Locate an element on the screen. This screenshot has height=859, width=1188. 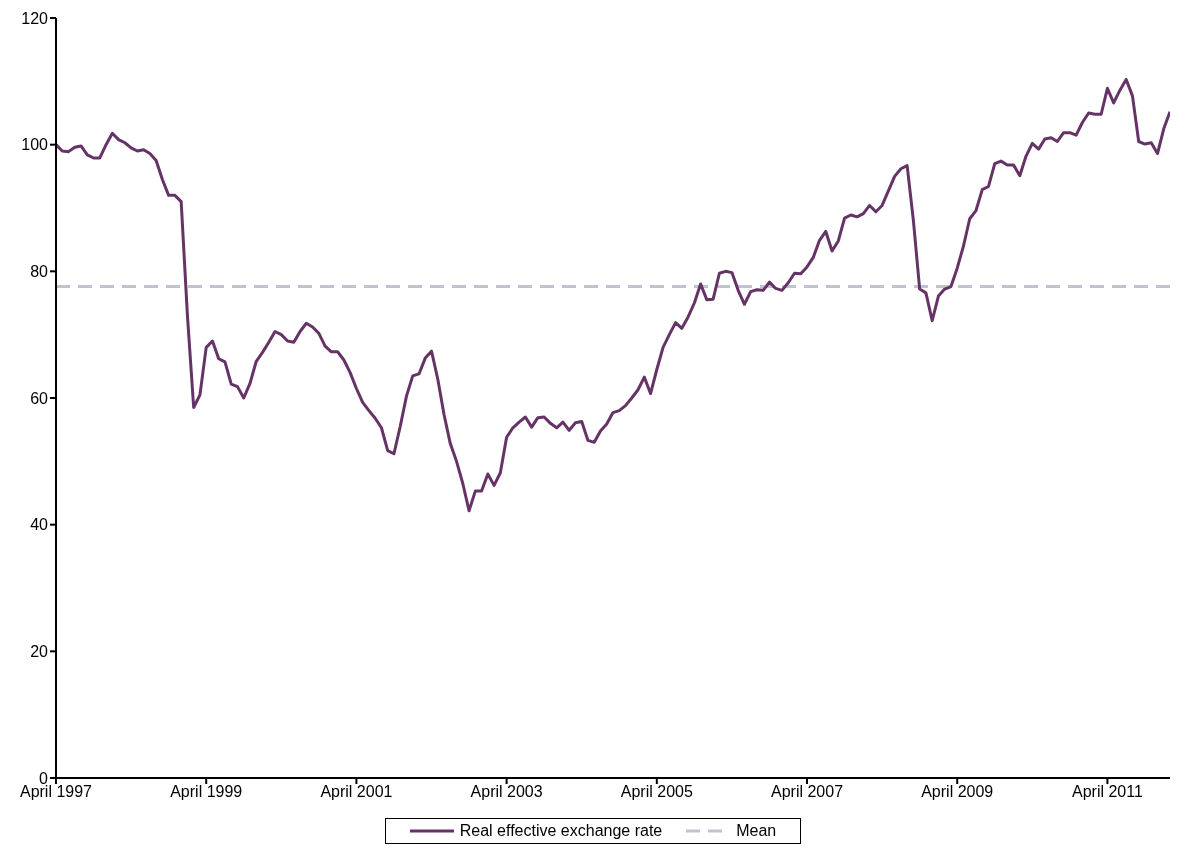
x-tick-label: April 2001 is located at coordinates (356, 792).